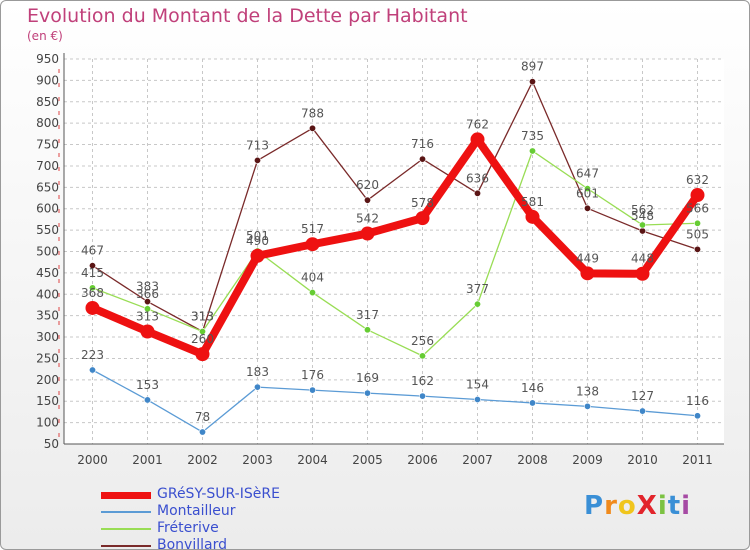 The width and height of the screenshot is (750, 550). Describe the element at coordinates (257, 145) in the screenshot. I see `data-label: 713` at that location.